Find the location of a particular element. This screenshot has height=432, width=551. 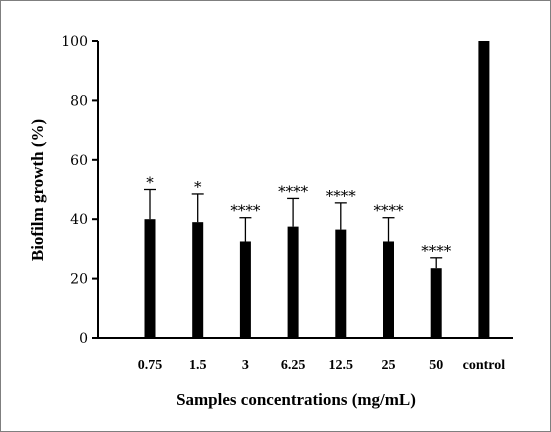

significance-label-3: **** is located at coordinates (293, 191).